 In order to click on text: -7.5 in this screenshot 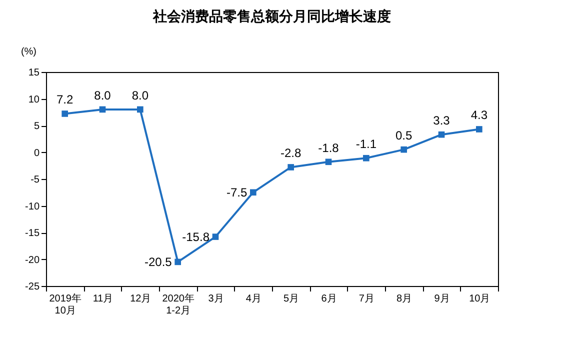, I will do `click(237, 192)`.